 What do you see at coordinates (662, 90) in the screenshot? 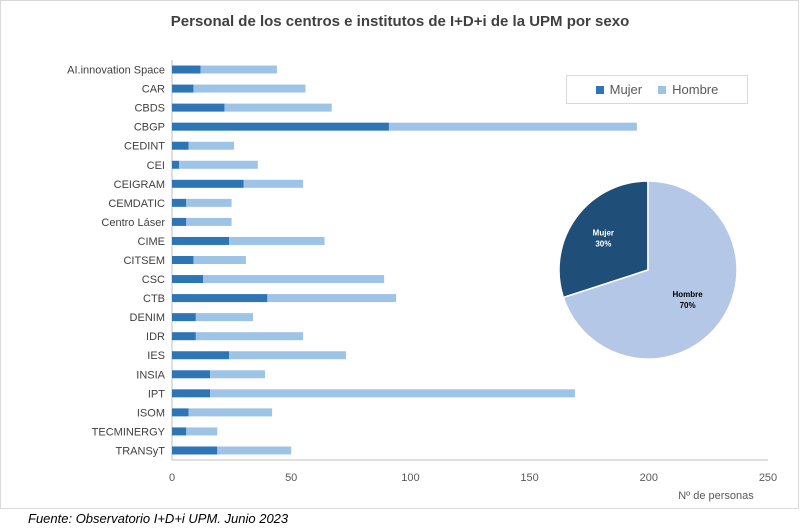
I see `legend-swatch-hombre` at bounding box center [662, 90].